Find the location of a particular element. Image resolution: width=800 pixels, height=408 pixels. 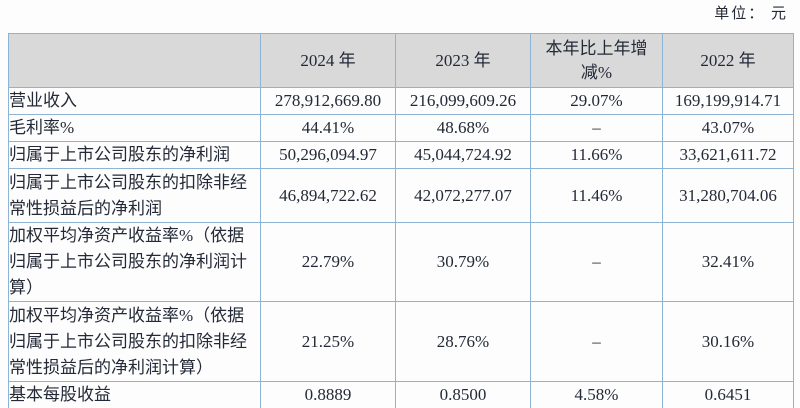

table-row: 基本每股收益 0.8889 0.8500 4.58% 0.6451 is located at coordinates (401, 394).